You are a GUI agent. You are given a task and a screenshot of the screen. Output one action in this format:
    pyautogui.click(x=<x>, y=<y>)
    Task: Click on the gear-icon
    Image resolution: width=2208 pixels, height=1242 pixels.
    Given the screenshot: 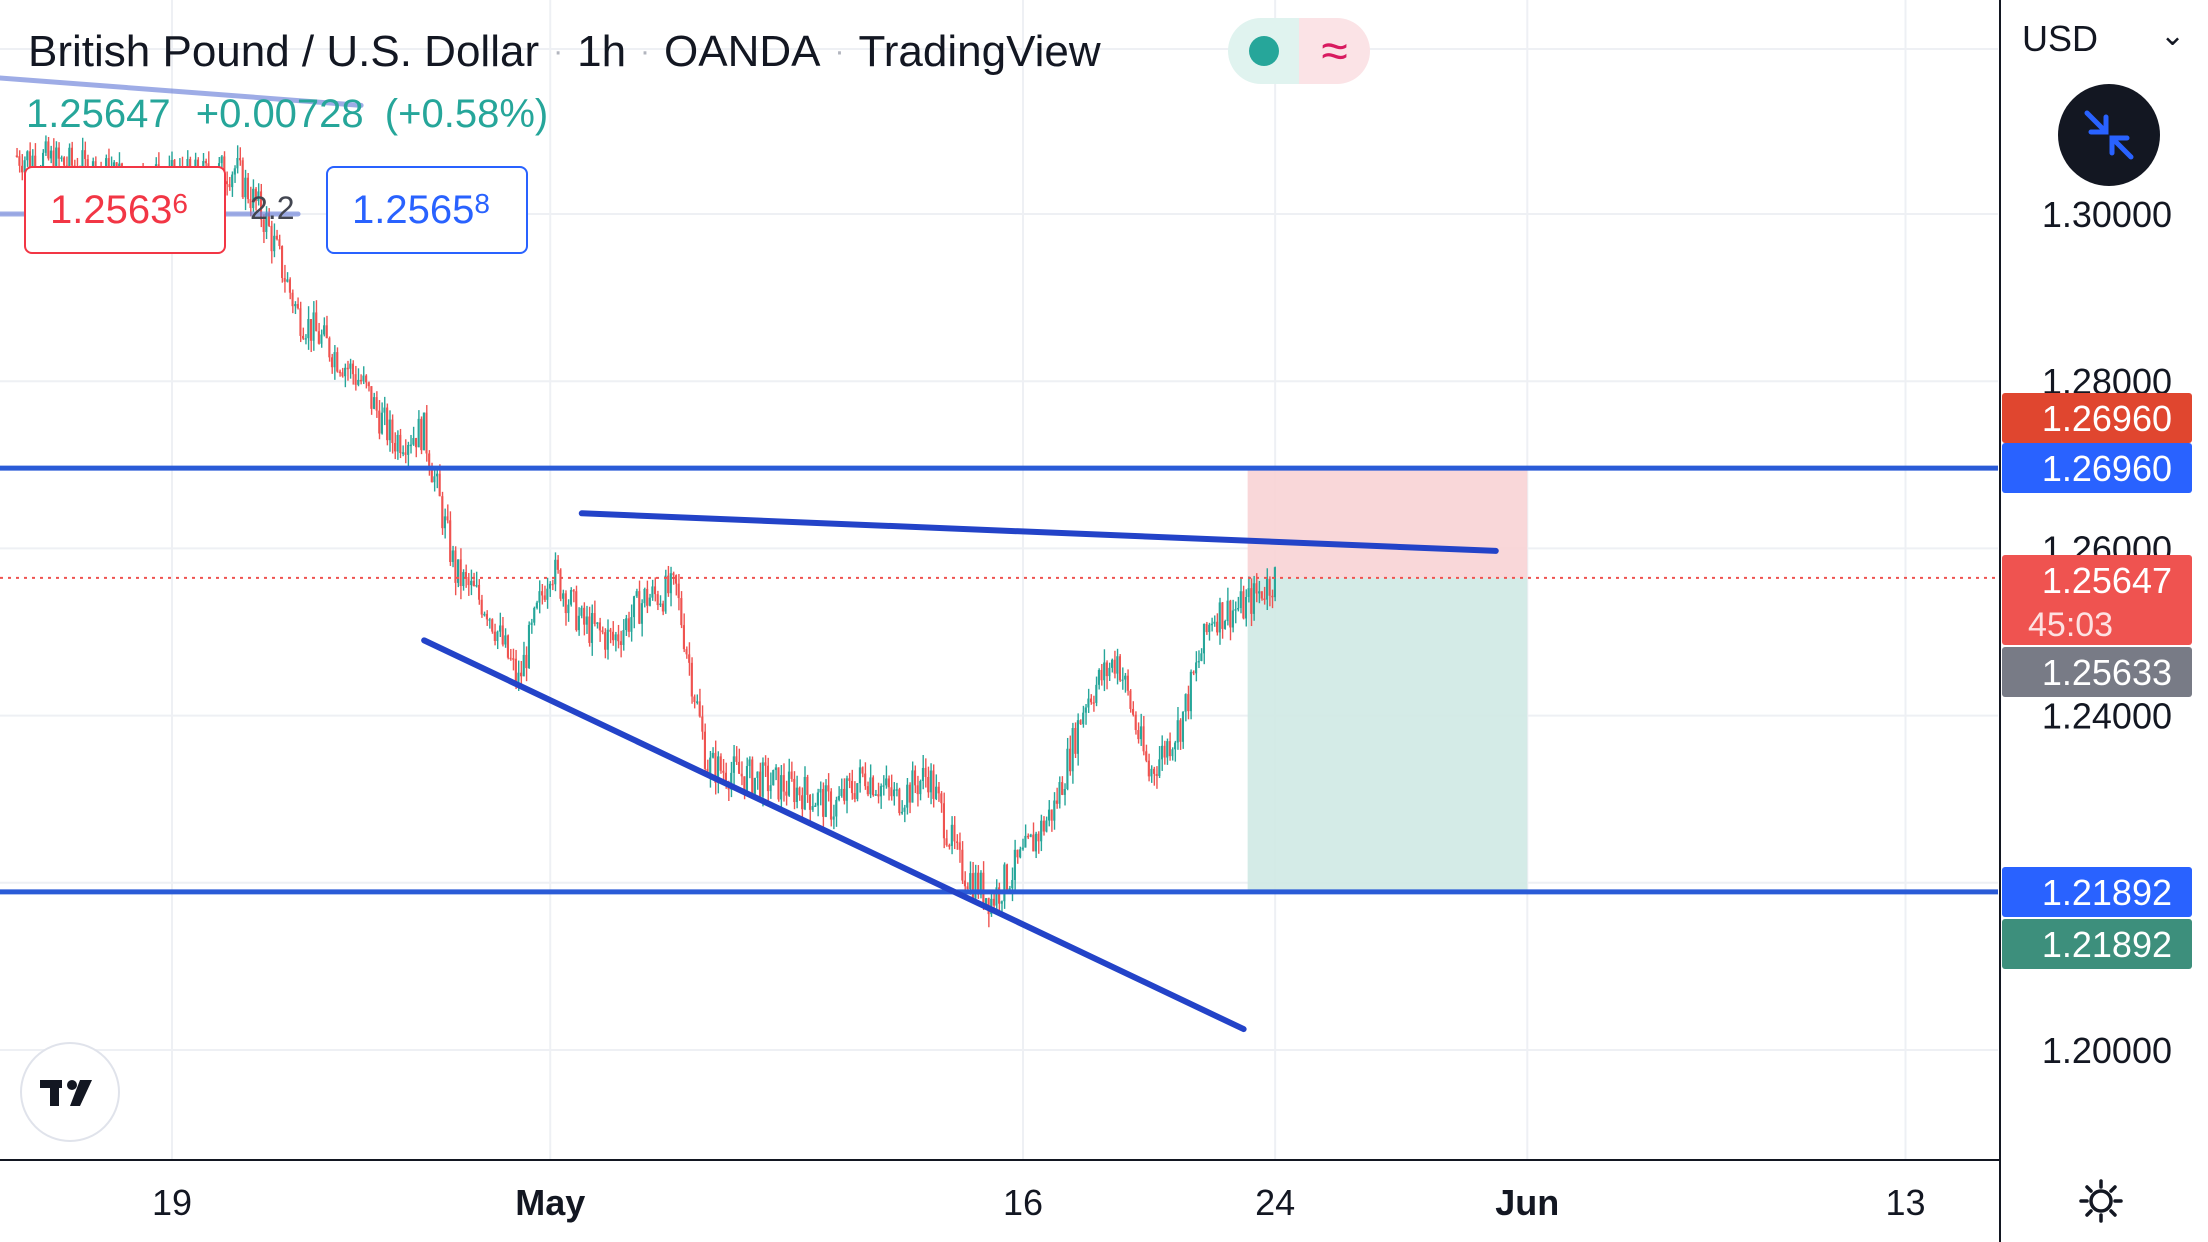 What is the action you would take?
    pyautogui.click(x=2101, y=1203)
    